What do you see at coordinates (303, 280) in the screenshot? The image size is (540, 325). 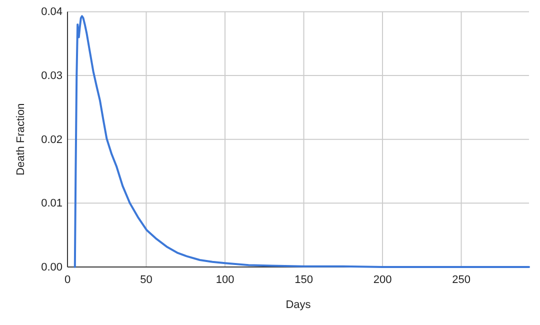 I see `x-tick-label: 150` at bounding box center [303, 280].